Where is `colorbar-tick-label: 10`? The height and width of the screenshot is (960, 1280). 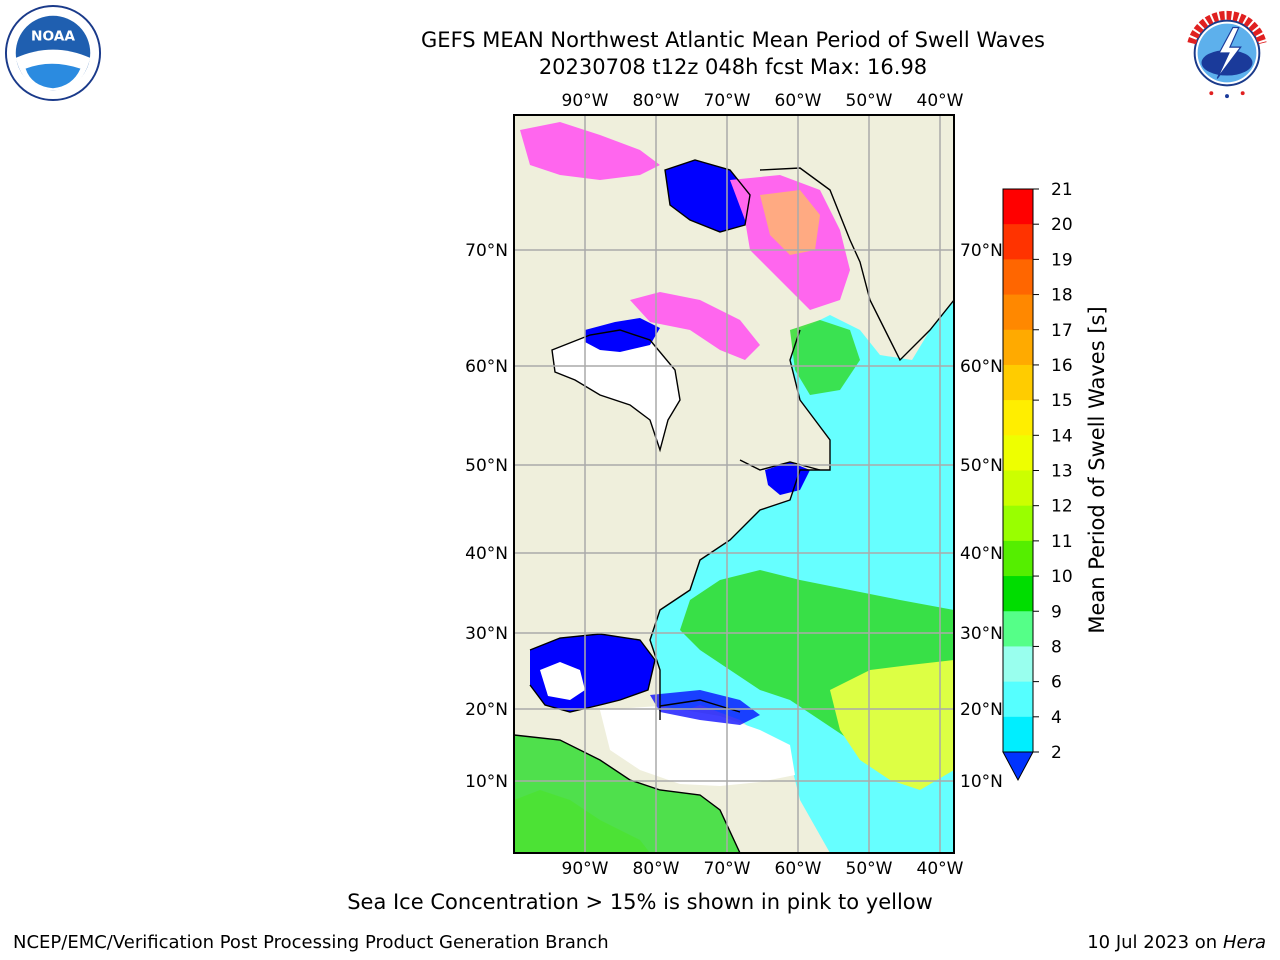
colorbar-tick-label: 10 is located at coordinates (1062, 577).